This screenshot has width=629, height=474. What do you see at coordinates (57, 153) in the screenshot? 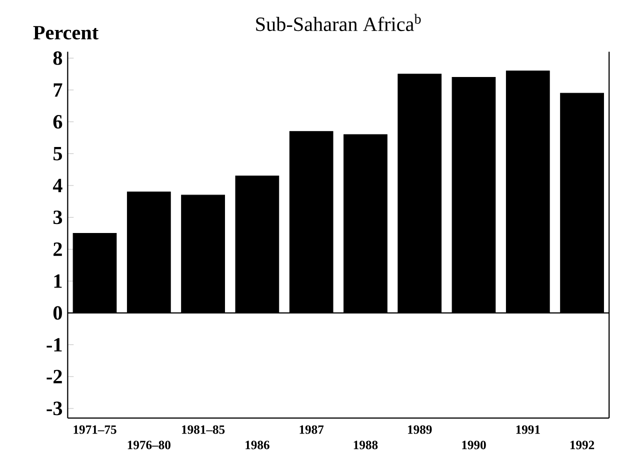
I see `y-tick-label: 5` at bounding box center [57, 153].